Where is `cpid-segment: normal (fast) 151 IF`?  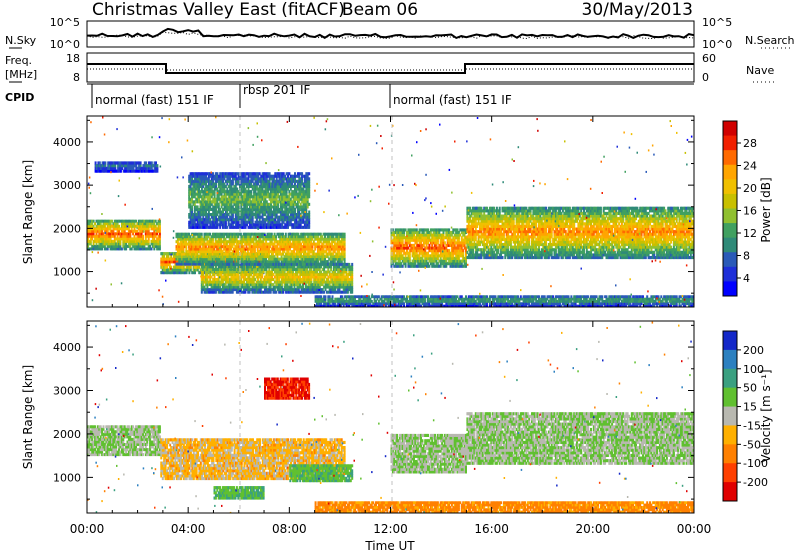 cpid-segment: normal (fast) 151 IF is located at coordinates (452, 100).